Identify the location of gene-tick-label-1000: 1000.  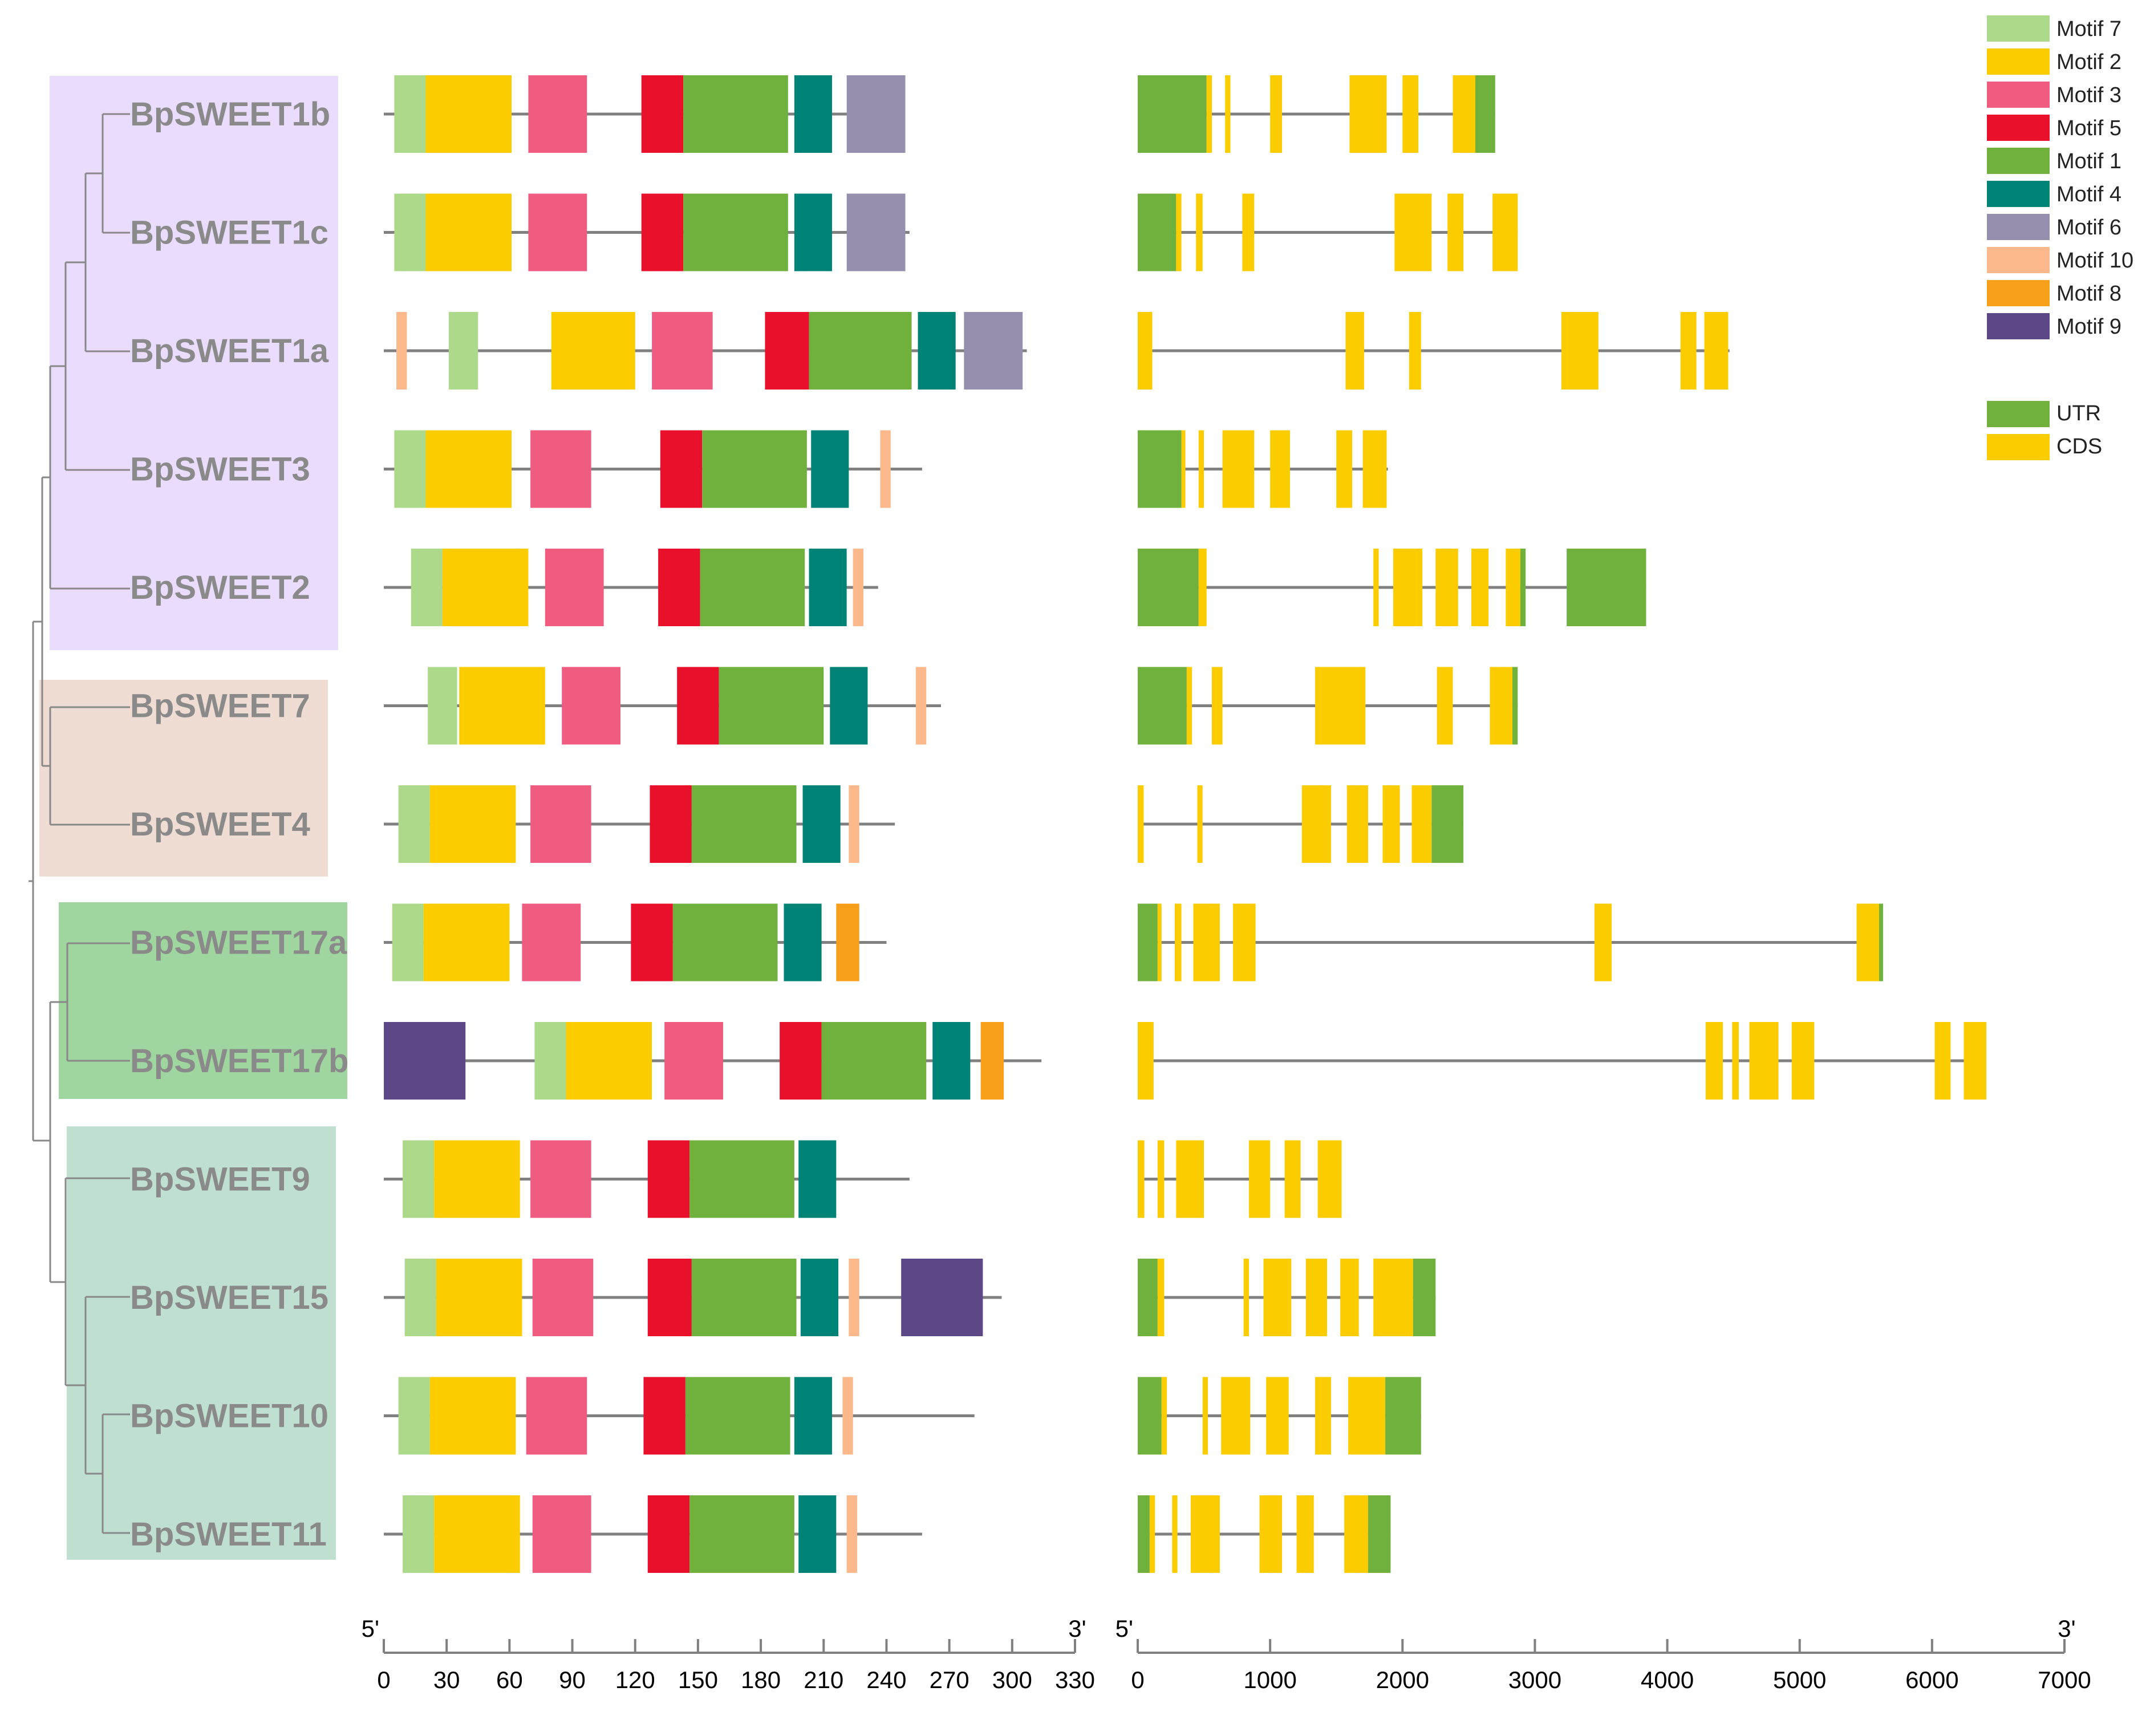
(1269, 1680).